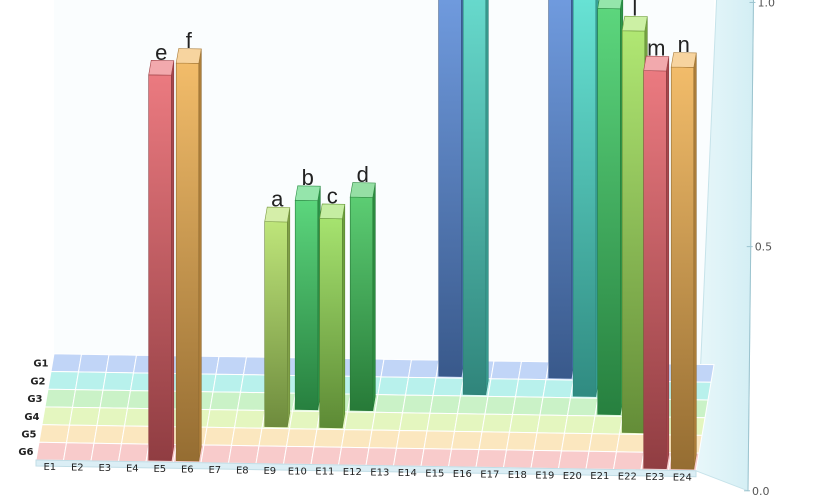 This screenshot has height=498, width=830. I want to click on bar-label: d, so click(363, 174).